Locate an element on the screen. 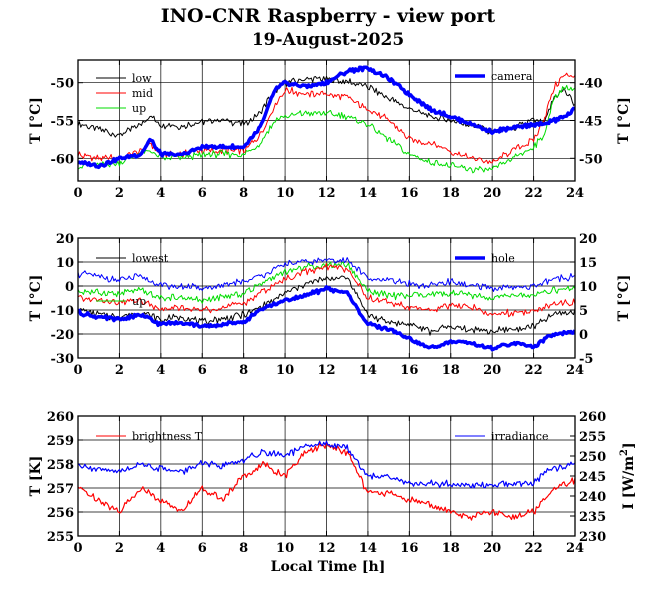  legend-label: lowest is located at coordinates (150, 258).